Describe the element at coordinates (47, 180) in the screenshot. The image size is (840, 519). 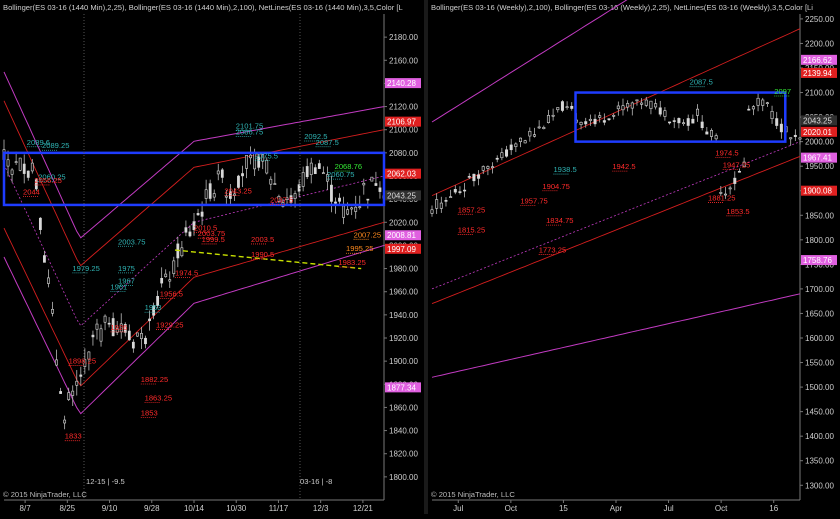
I see `net-line-label: 2056.25` at that location.